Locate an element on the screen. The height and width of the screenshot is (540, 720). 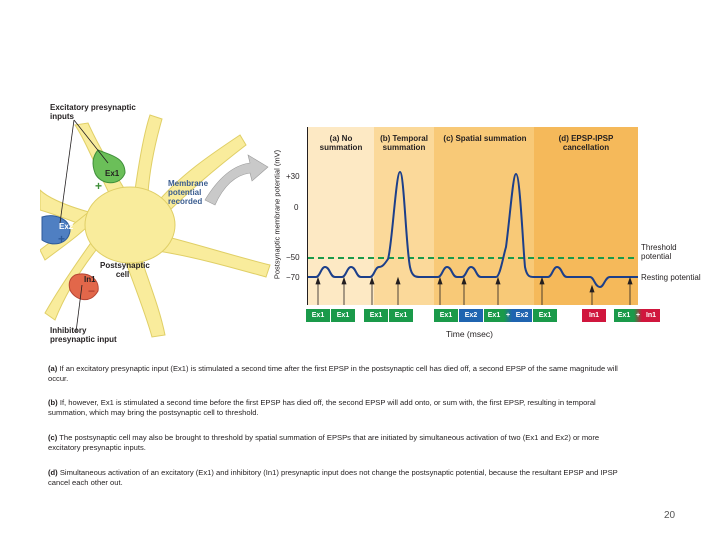
panel-c-bg is located at coordinates (484, 216).